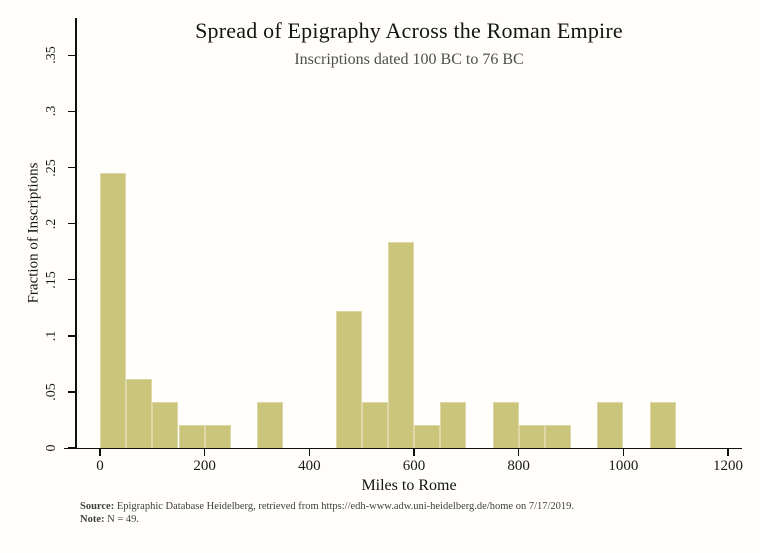 Image resolution: width=760 pixels, height=553 pixels. Describe the element at coordinates (51, 336) in the screenshot. I see `y-tick-label: .1` at that location.